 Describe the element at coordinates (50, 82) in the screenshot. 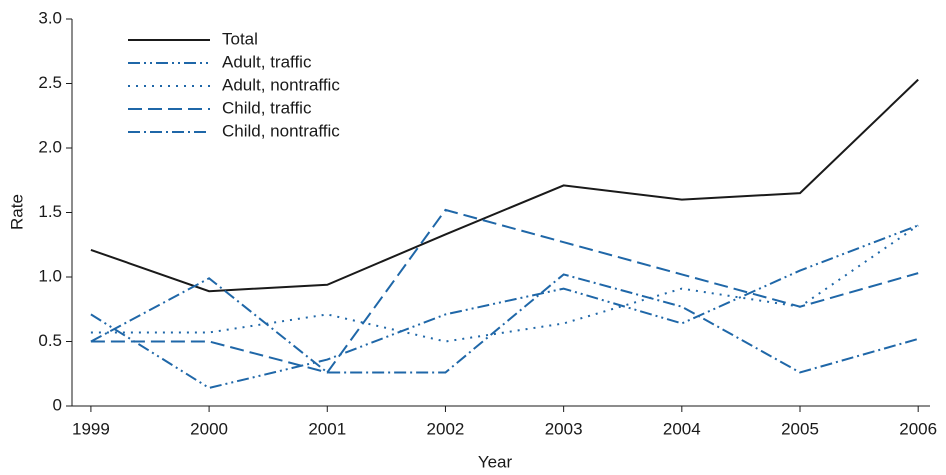

I see `y-tick-label: 2.5` at that location.